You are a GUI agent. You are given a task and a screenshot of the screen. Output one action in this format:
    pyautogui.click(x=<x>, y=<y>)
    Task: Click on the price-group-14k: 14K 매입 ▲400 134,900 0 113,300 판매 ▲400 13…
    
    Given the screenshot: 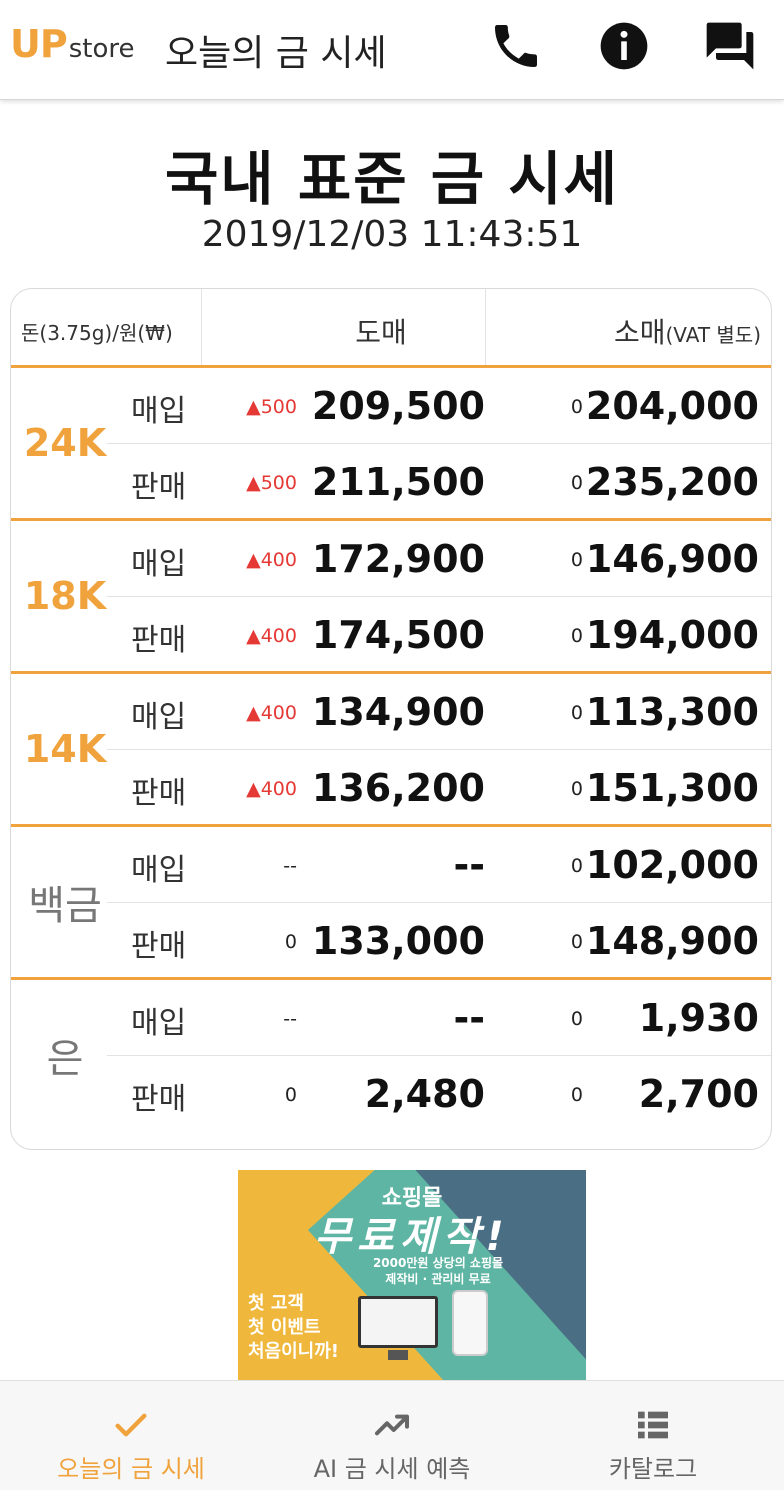 What is the action you would take?
    pyautogui.click(x=391, y=747)
    